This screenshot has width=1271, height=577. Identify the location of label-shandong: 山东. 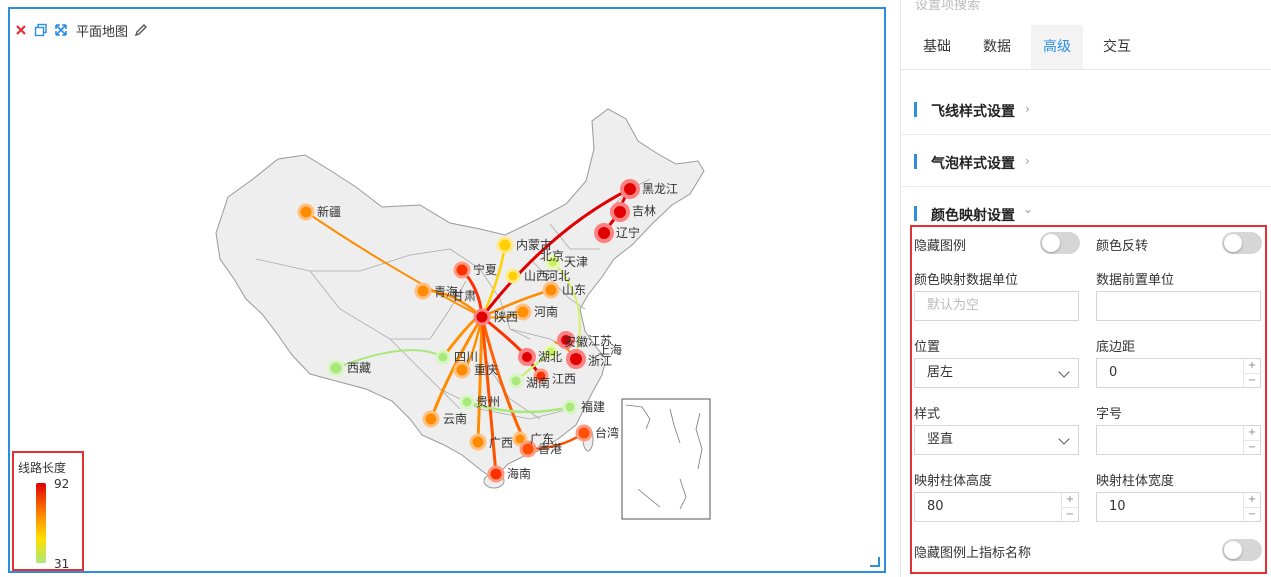
(574, 290).